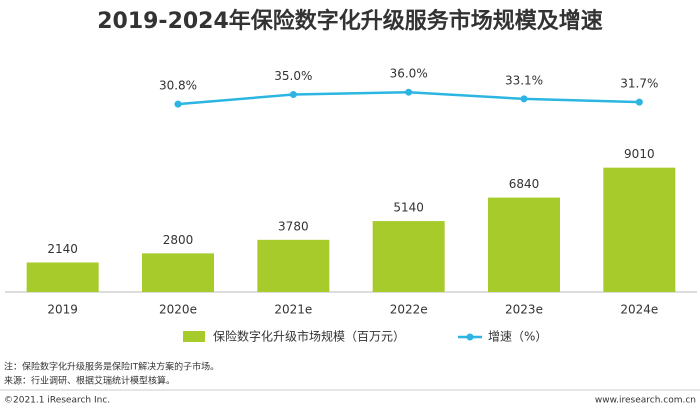  What do you see at coordinates (517, 337) in the screenshot?
I see `legend-label: 增速（%）` at bounding box center [517, 337].